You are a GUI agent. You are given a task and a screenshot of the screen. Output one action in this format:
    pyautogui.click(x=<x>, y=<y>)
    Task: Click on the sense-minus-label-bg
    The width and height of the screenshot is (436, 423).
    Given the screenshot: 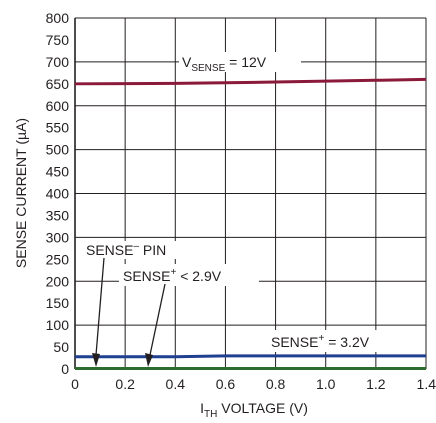 What is the action you would take?
    pyautogui.click(x=132, y=250)
    